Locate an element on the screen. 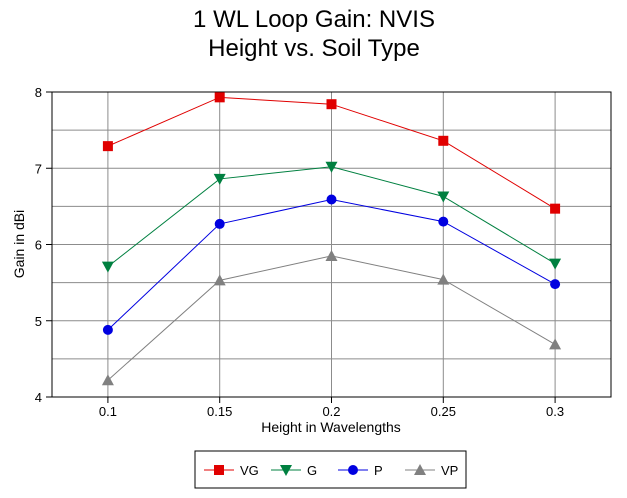  y-tick-label: 7 is located at coordinates (38, 168).